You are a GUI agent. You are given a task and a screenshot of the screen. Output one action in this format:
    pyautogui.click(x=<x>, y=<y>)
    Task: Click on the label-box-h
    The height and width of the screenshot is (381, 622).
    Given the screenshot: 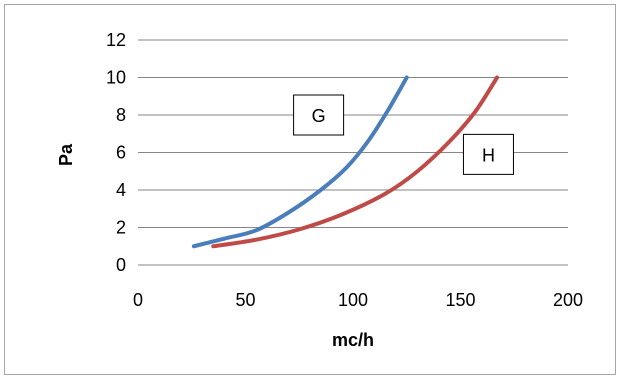 What is the action you would take?
    pyautogui.click(x=488, y=154)
    